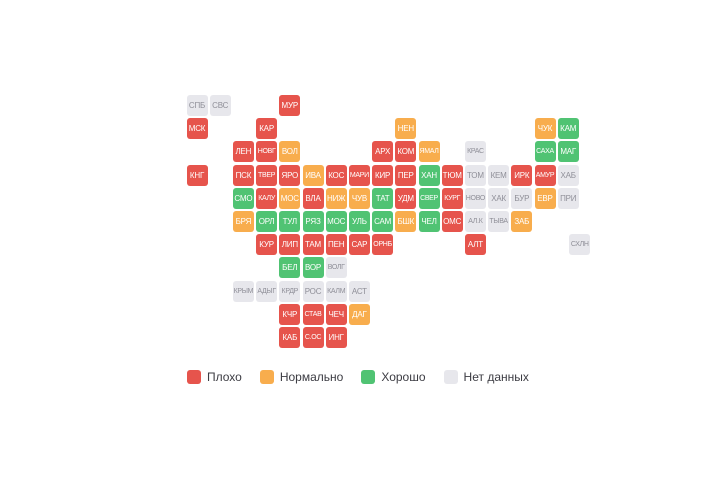 The height and width of the screenshot is (480, 720). I want to click on region-tile: КАМ, so click(568, 129).